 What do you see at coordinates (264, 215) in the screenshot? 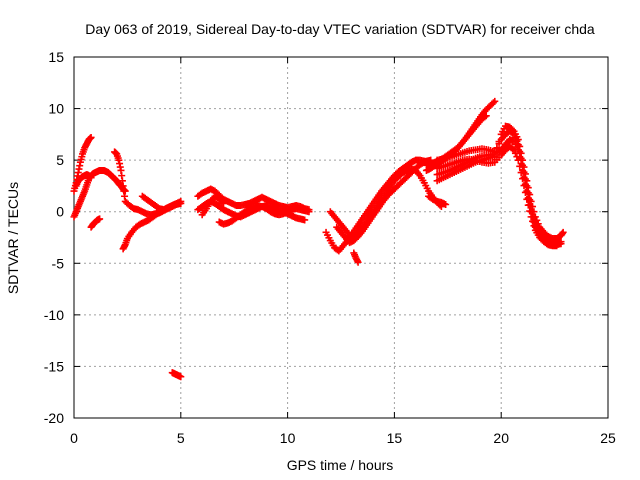
I see `series-arc-k` at bounding box center [264, 215].